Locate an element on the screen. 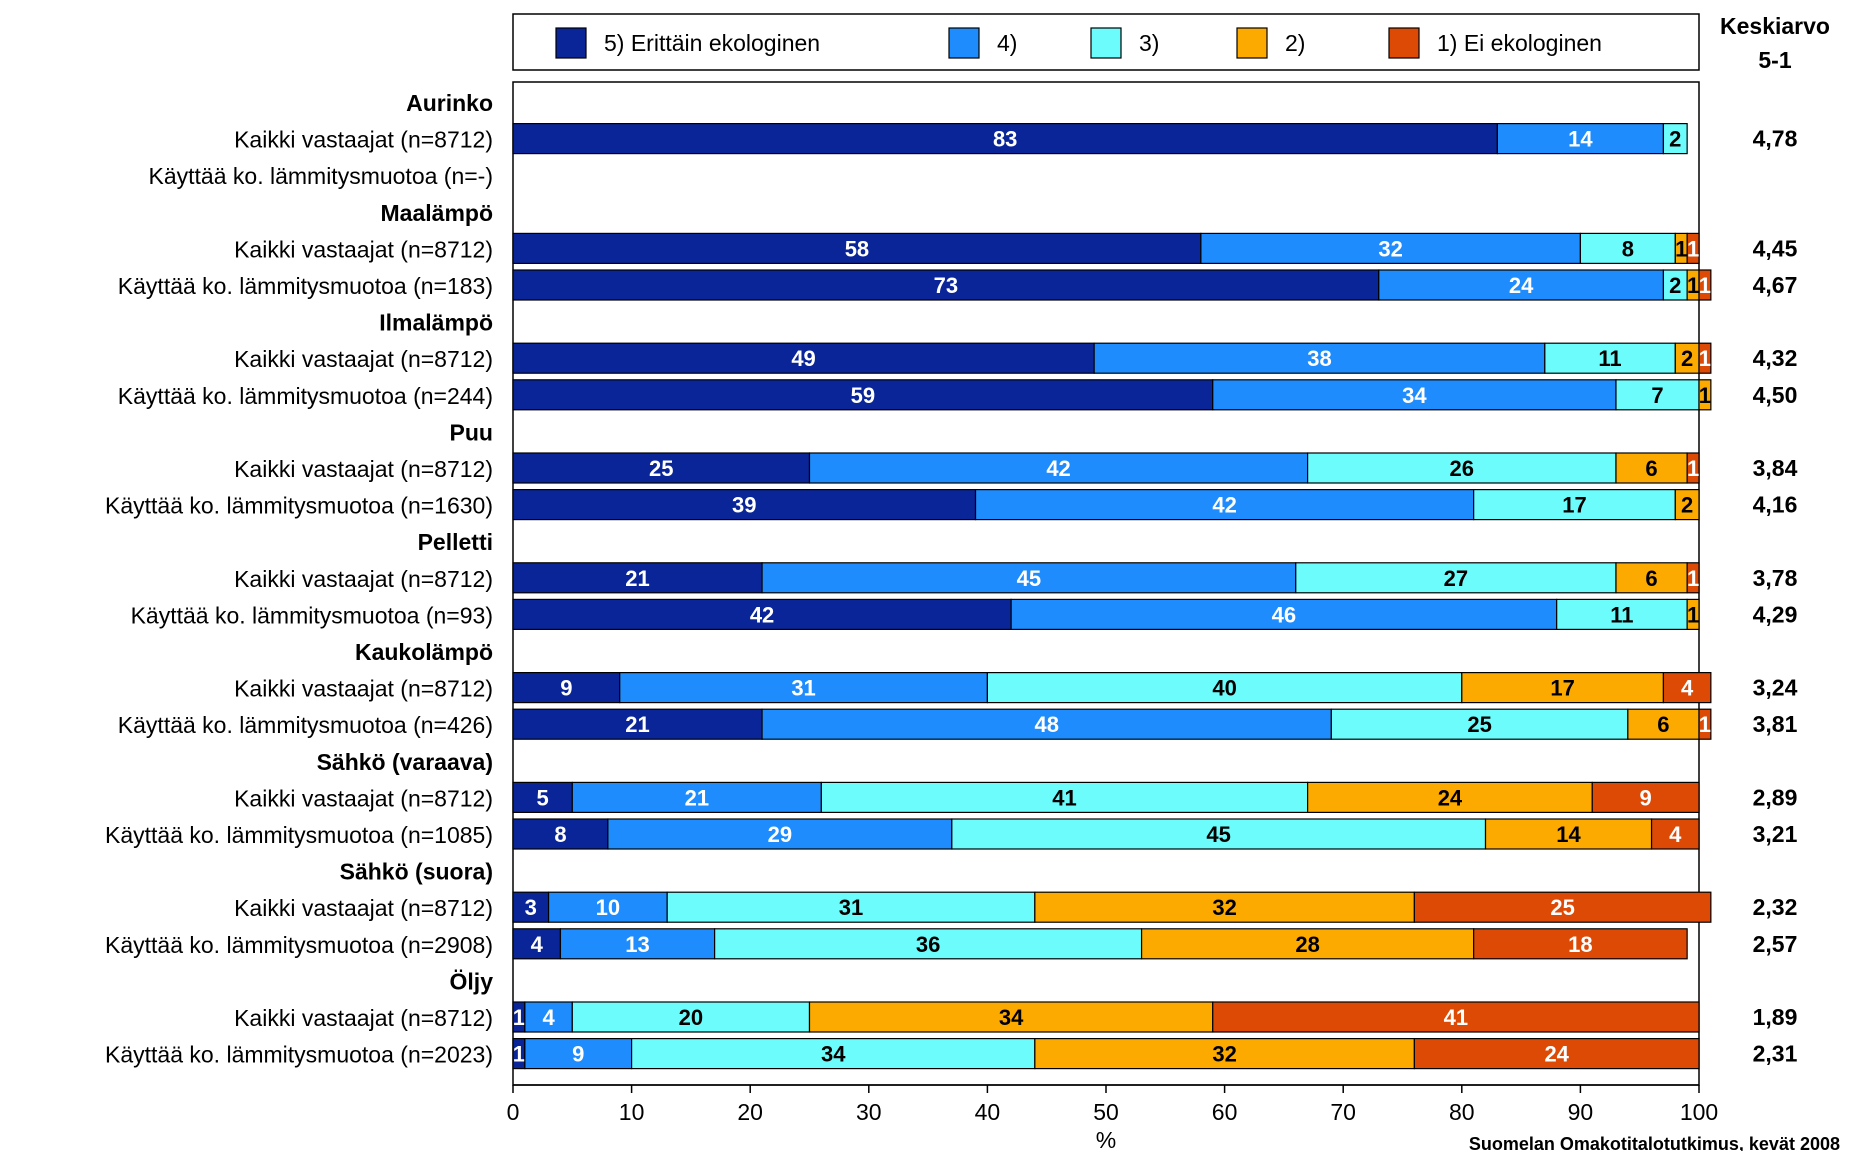  group-label: Pelletti is located at coordinates (455, 542).